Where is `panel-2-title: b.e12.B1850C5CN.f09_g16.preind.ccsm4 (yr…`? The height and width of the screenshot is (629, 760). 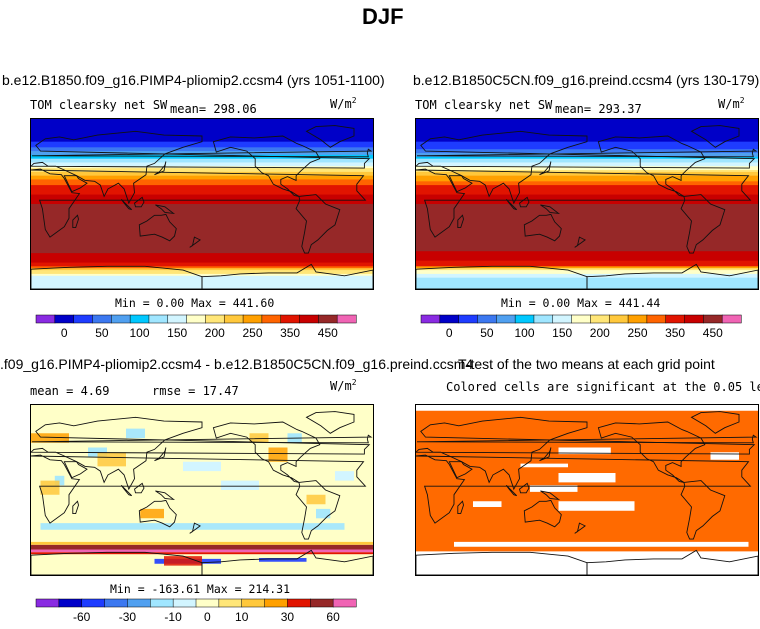
panel-2-title: b.e12.B1850C5CN.f09_g16.preind.ccsm4 (yr… is located at coordinates (586, 80).